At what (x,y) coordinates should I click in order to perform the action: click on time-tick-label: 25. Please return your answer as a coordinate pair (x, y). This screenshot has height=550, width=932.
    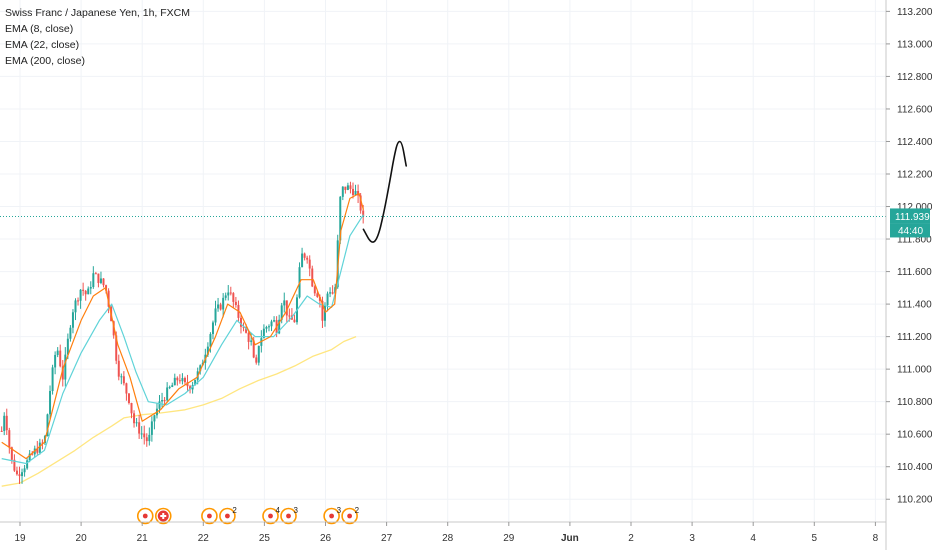
    Looking at the image, I should click on (265, 538).